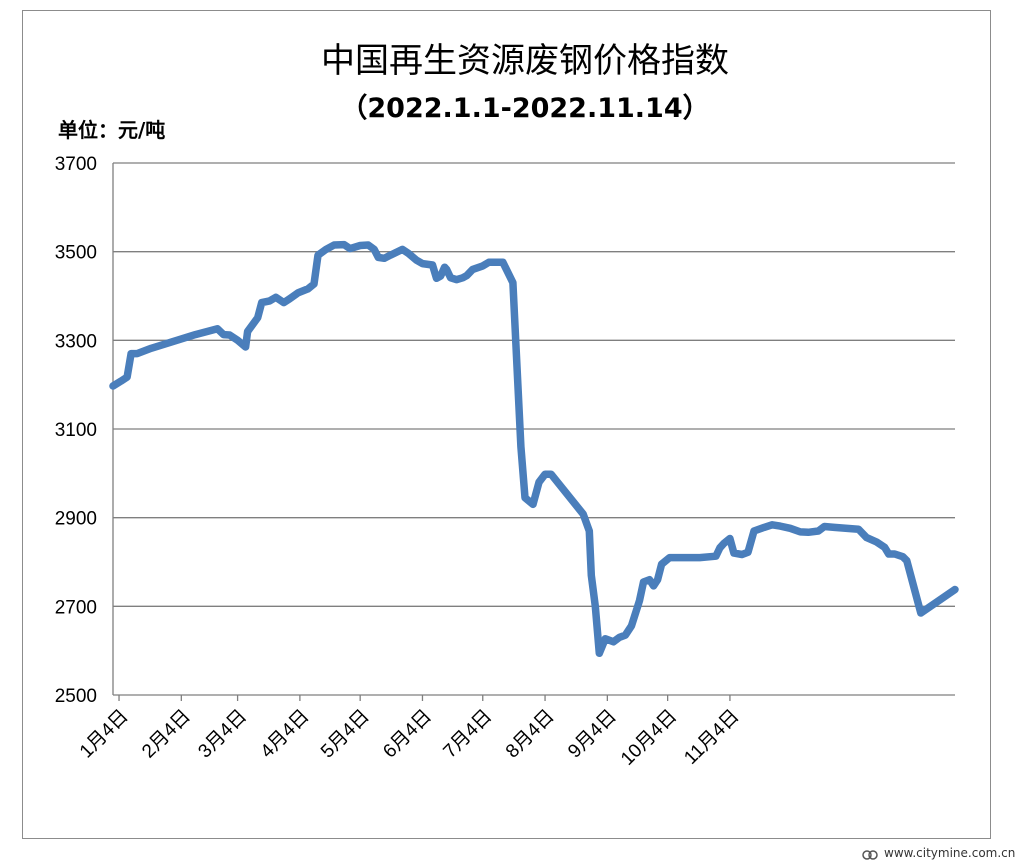 The height and width of the screenshot is (865, 1017). I want to click on x-tick-label: 2月4日, so click(166, 734).